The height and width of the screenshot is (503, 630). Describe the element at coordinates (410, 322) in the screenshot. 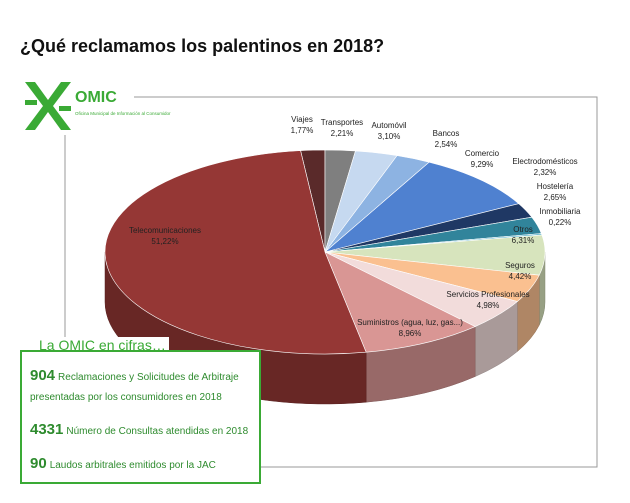

I see `slice-label: Suministros (agua, luz, gas...)` at that location.